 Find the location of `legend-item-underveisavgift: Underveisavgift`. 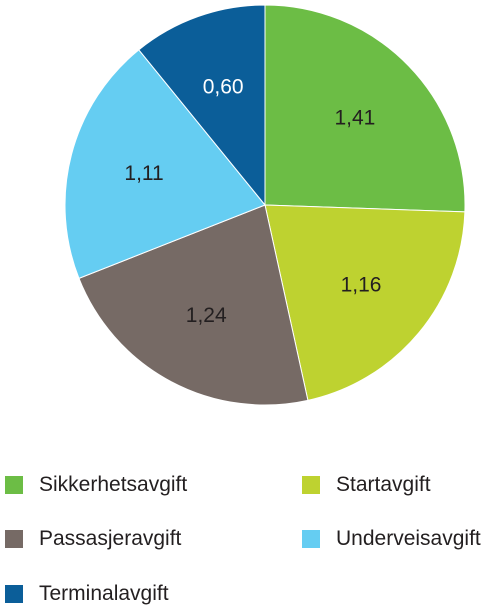

legend-item-underveisavgift: Underveisavgift is located at coordinates (391, 539).